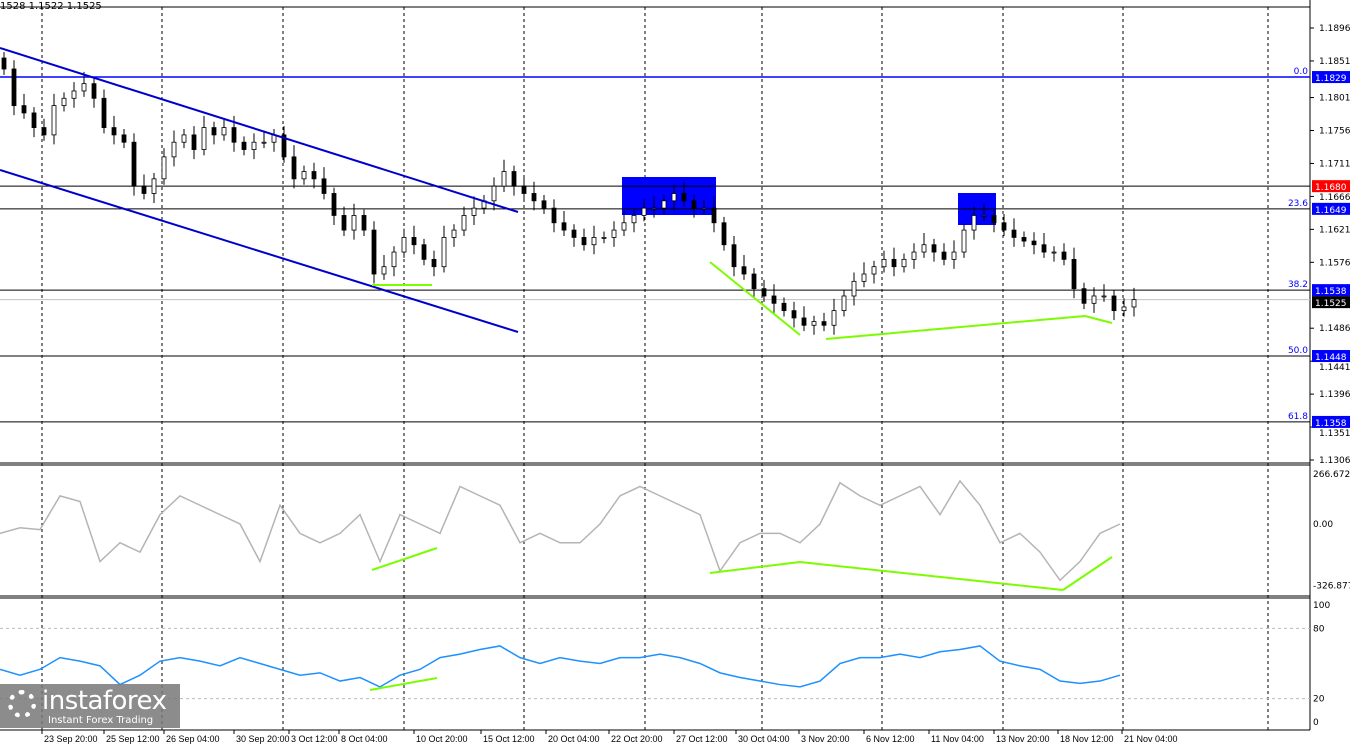 This screenshot has height=750, width=1350. I want to click on price-tick-label: 1.1351, so click(1334, 434).